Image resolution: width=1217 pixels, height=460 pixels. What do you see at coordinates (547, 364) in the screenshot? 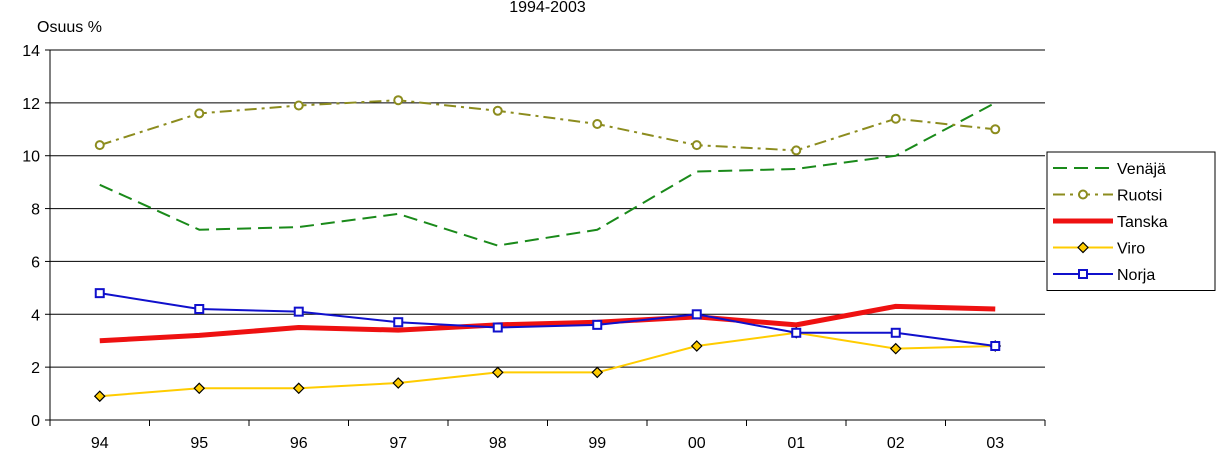
I see `series-line-viro` at bounding box center [547, 364].